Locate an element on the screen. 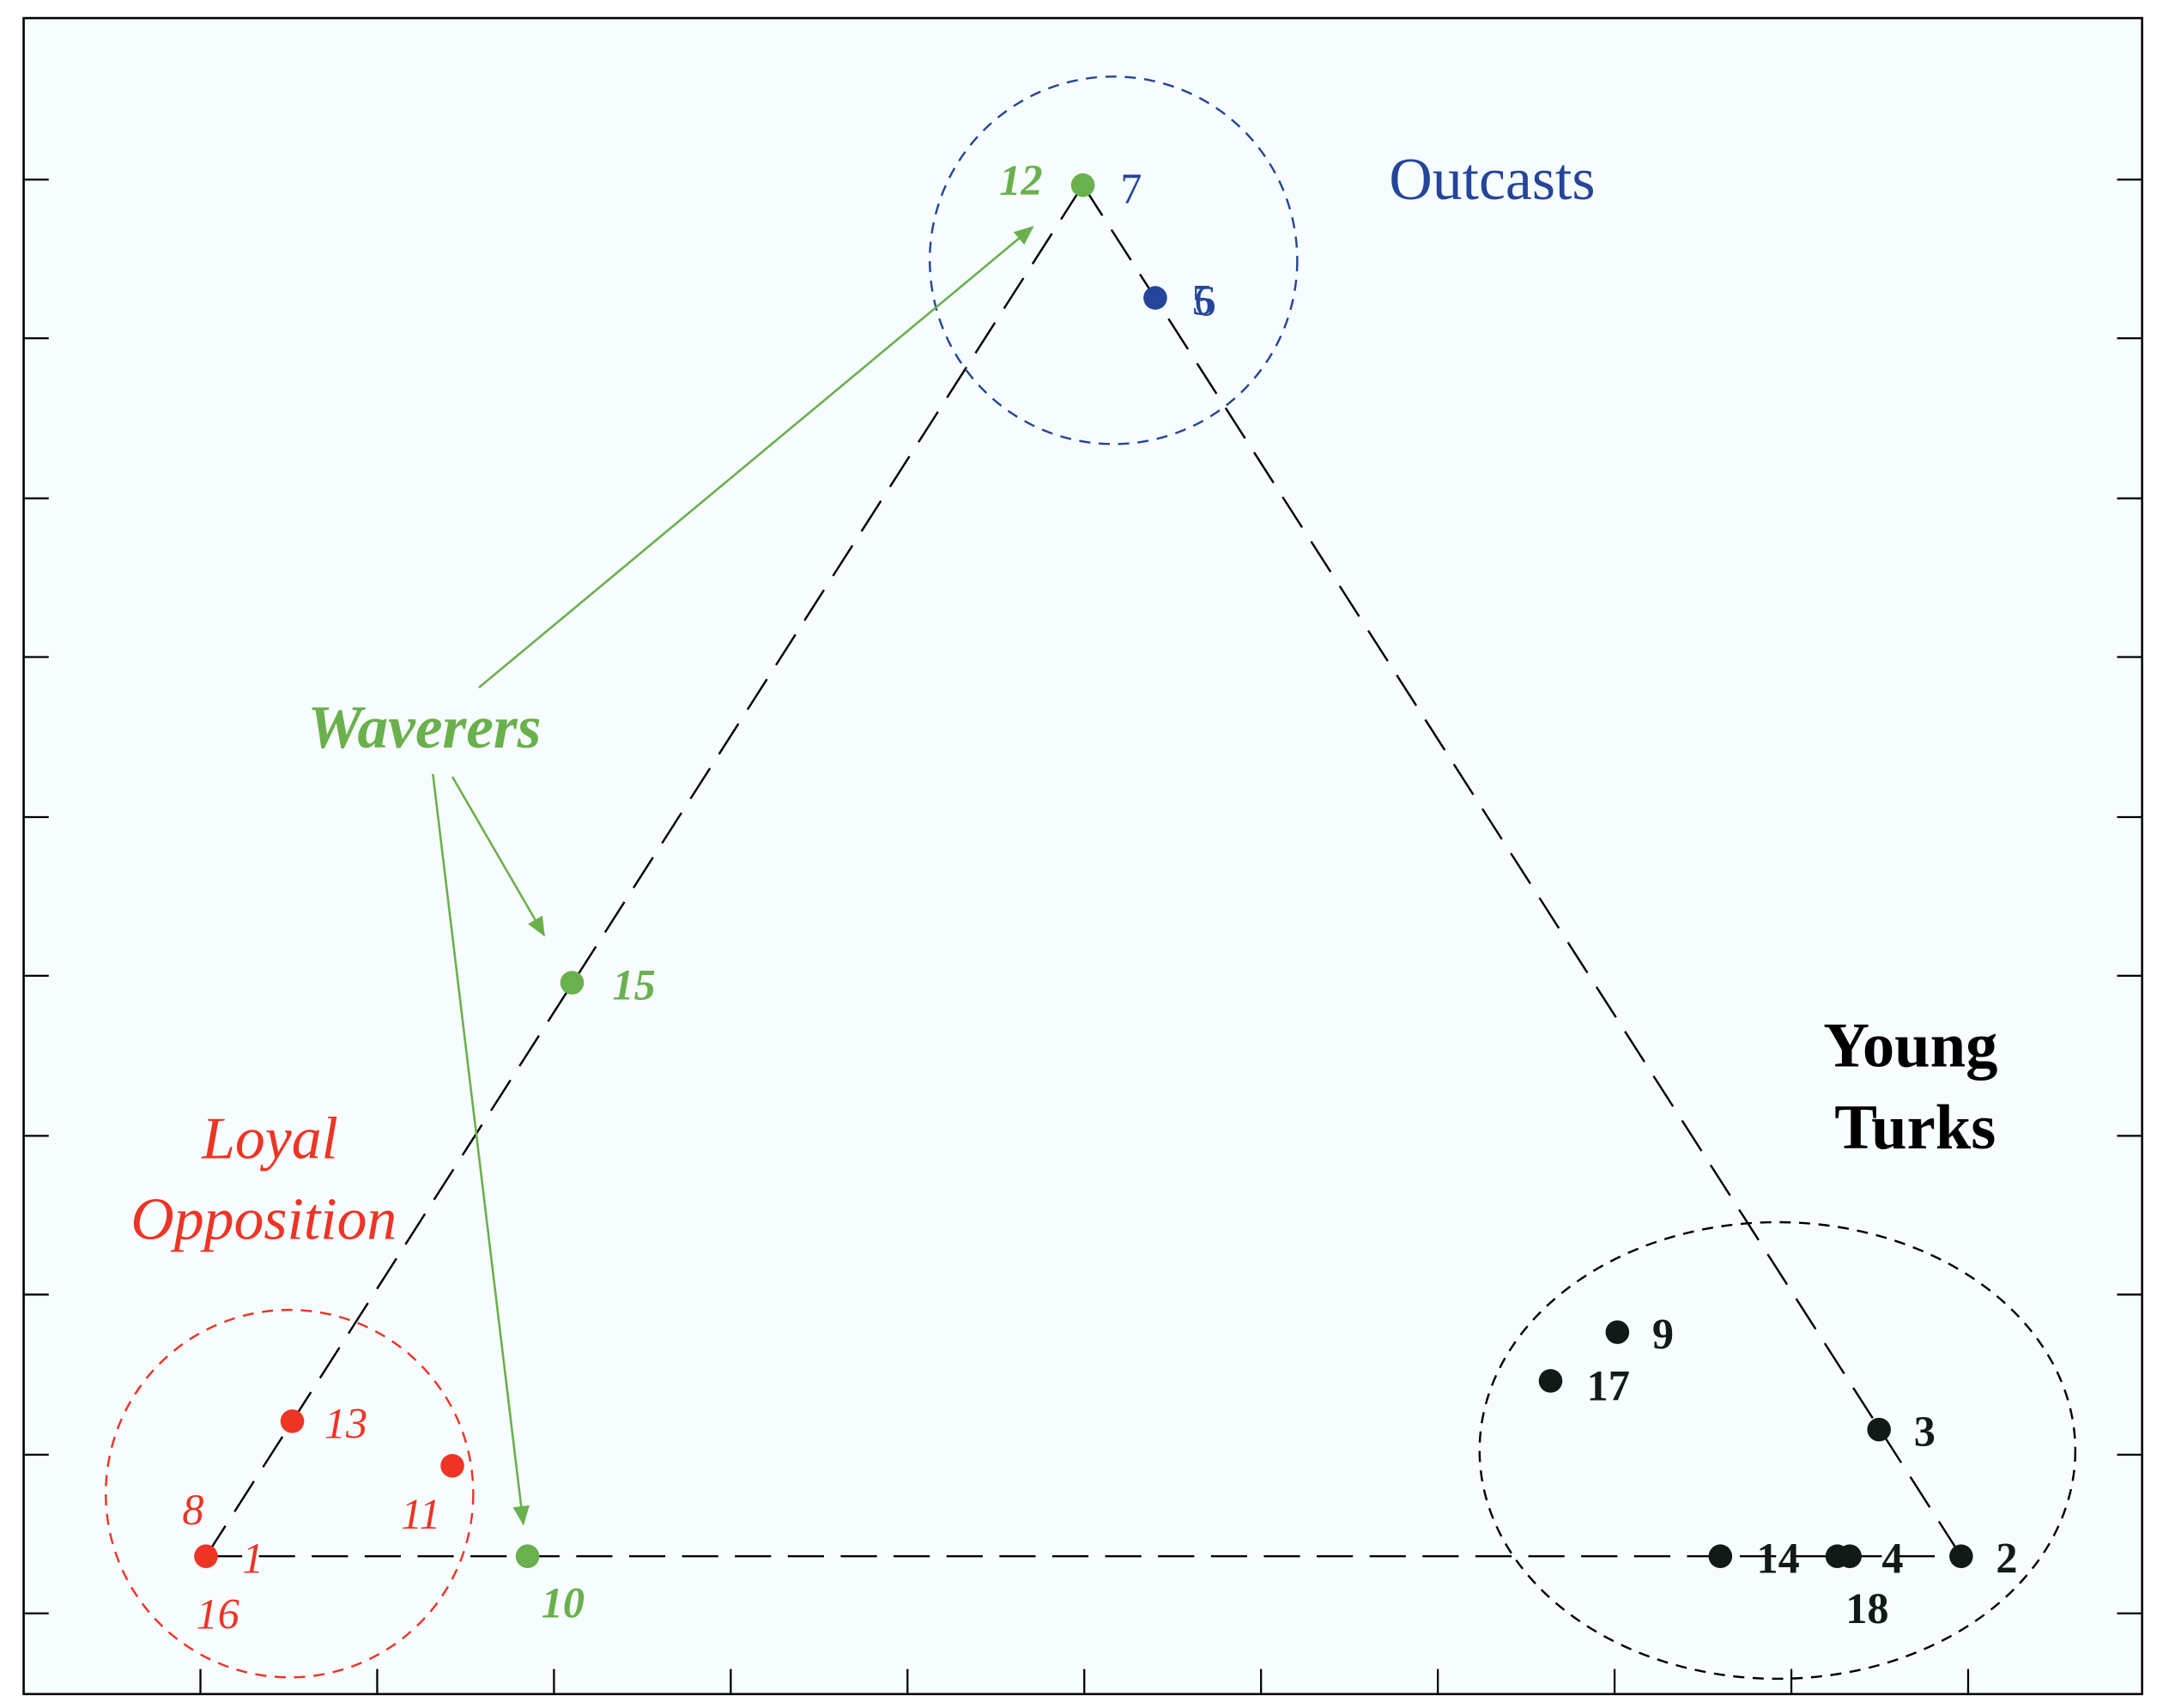  label-8: 8 is located at coordinates (192, 1510).